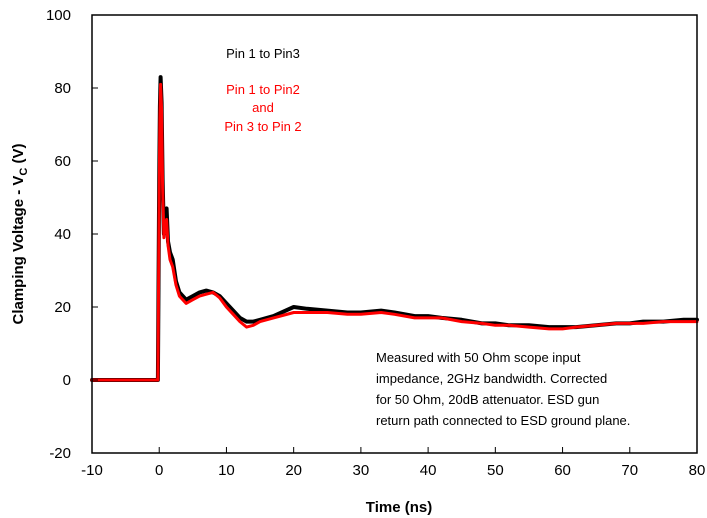  What do you see at coordinates (226, 470) in the screenshot?
I see `x-tick-label: 10` at bounding box center [226, 470].